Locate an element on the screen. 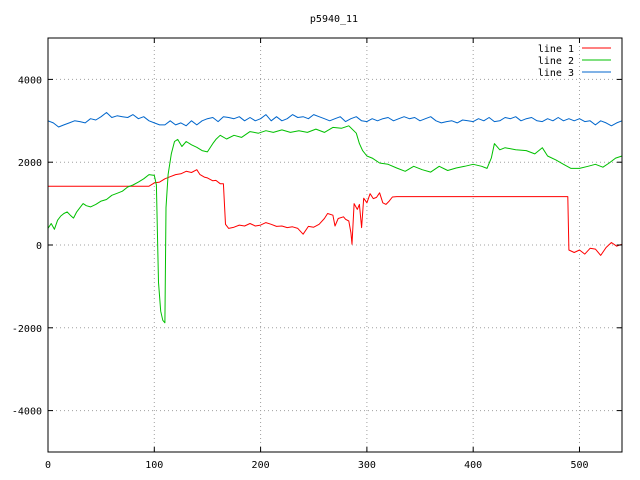  legend-label: line 3 is located at coordinates (556, 73).